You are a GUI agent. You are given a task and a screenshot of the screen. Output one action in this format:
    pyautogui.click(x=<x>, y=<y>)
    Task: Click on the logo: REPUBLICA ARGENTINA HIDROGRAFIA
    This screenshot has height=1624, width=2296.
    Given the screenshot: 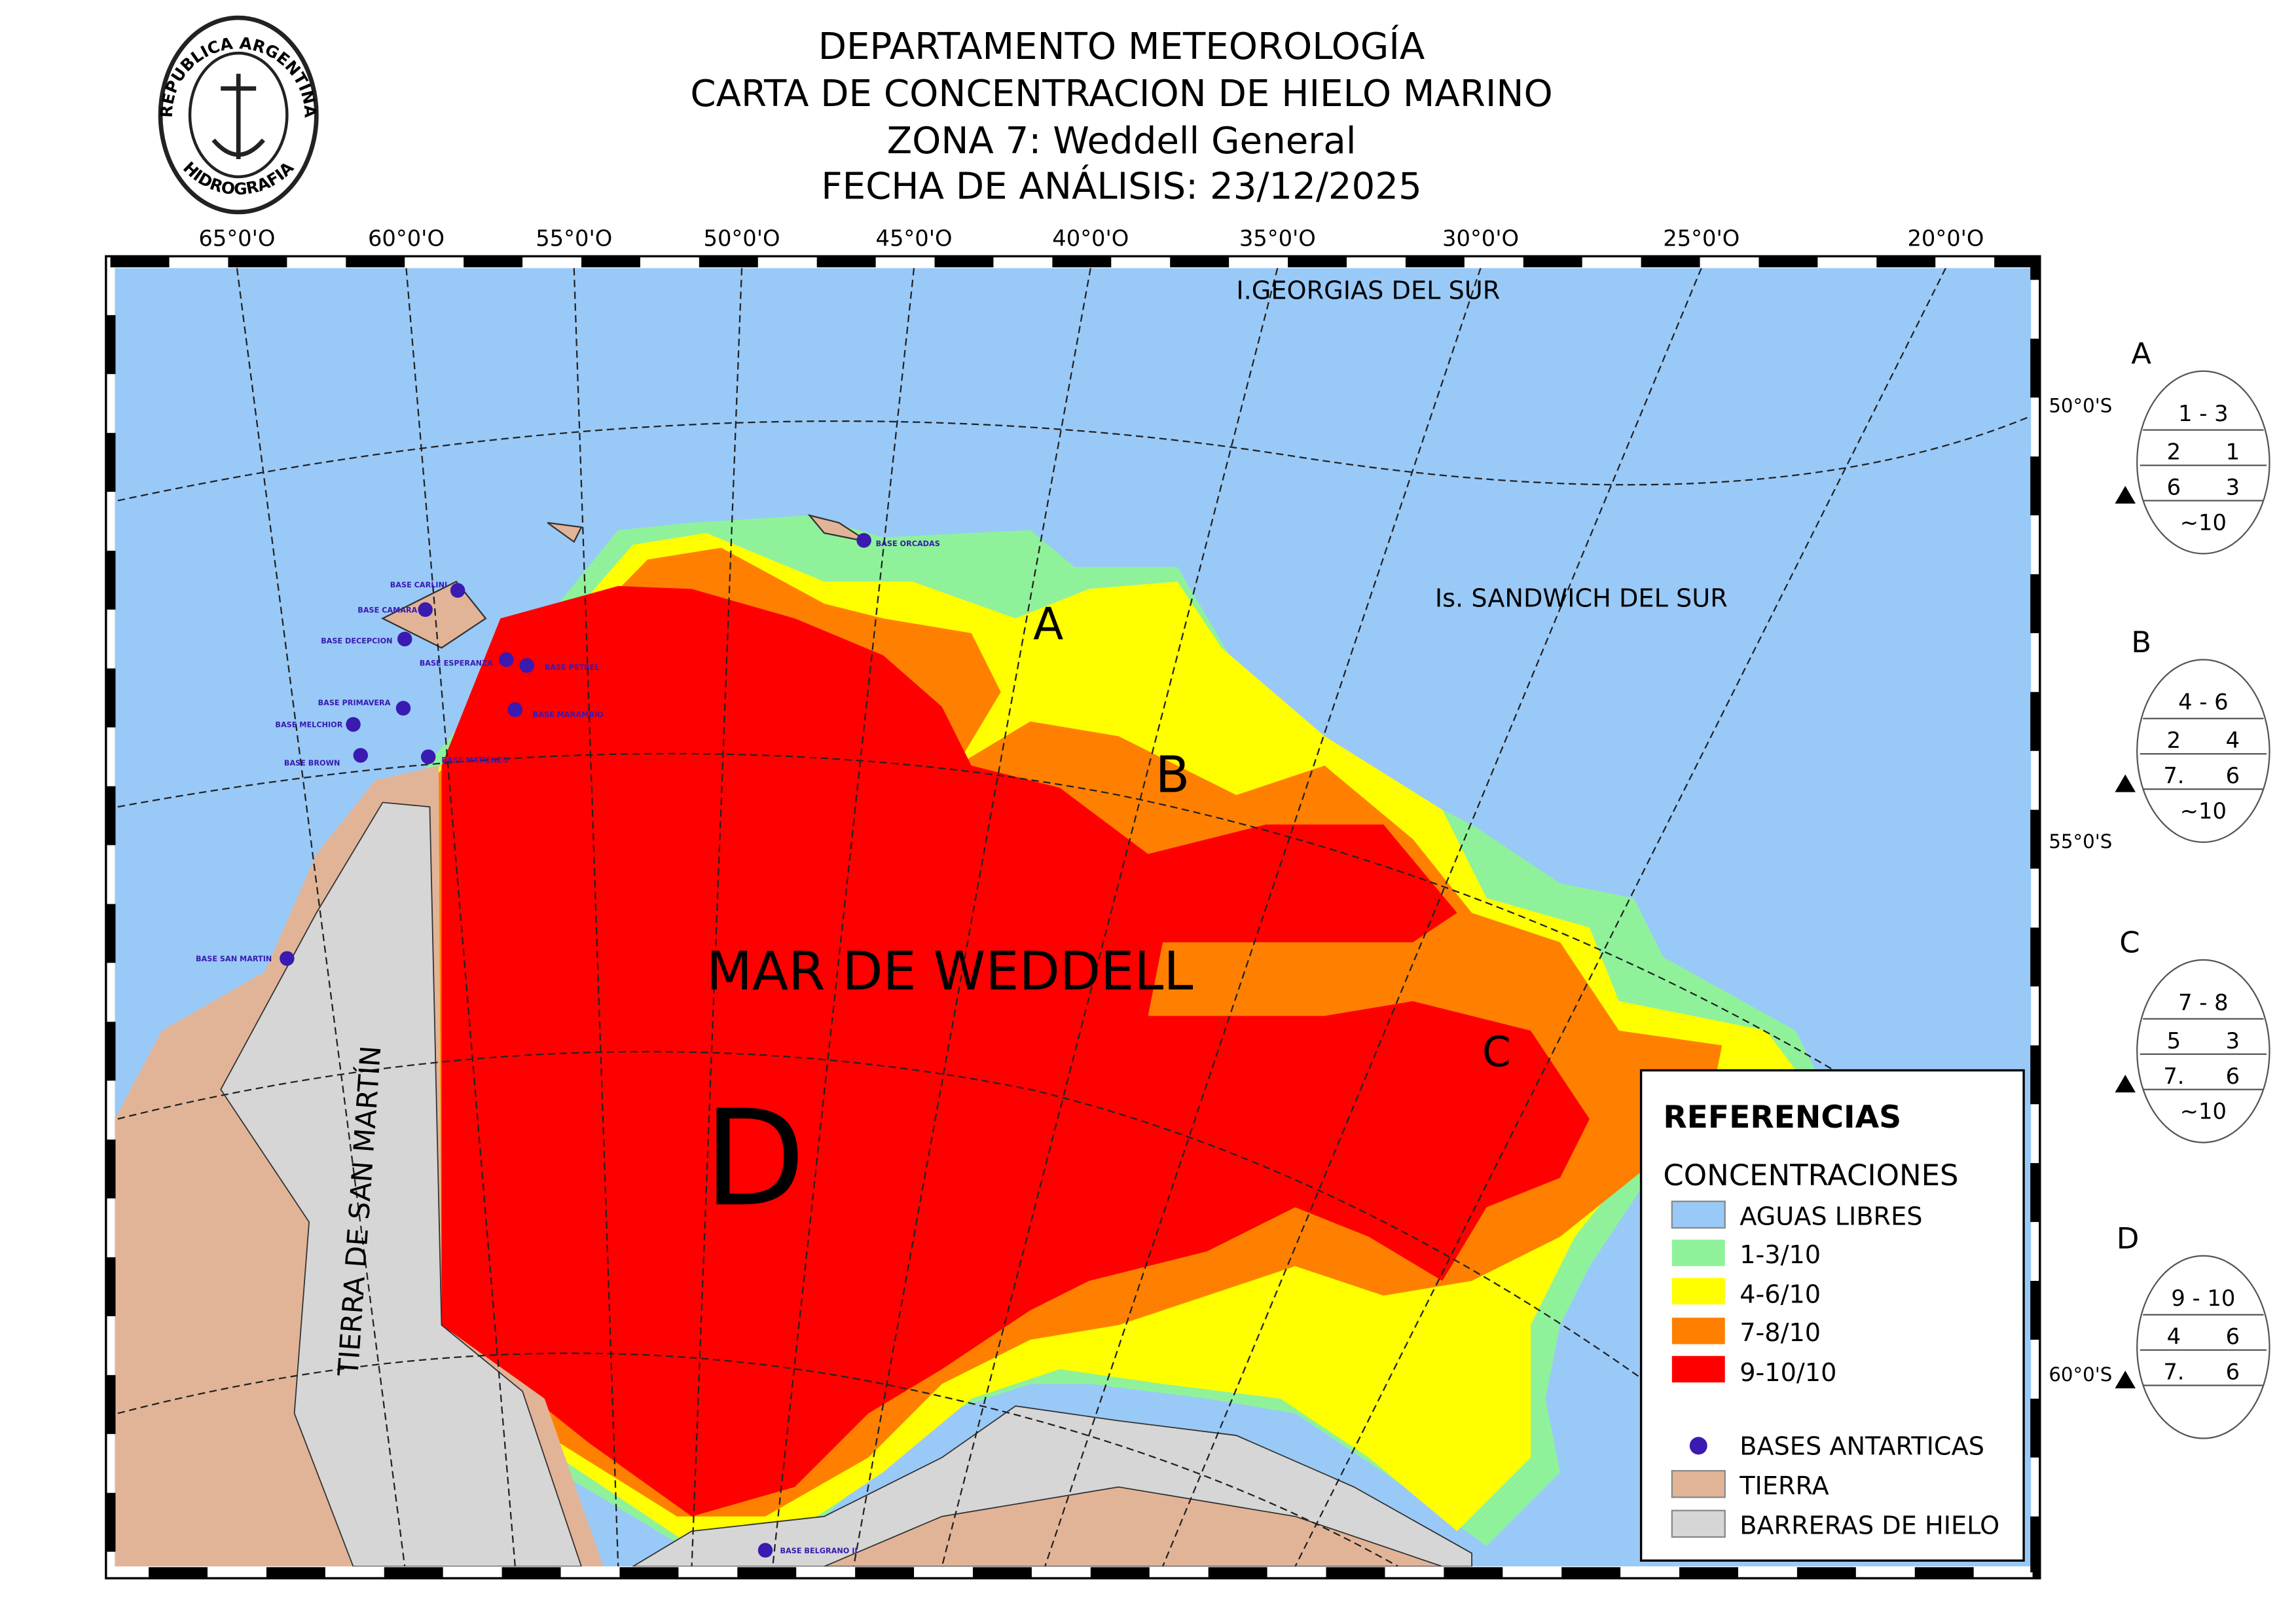 What is the action you would take?
    pyautogui.click(x=238, y=115)
    